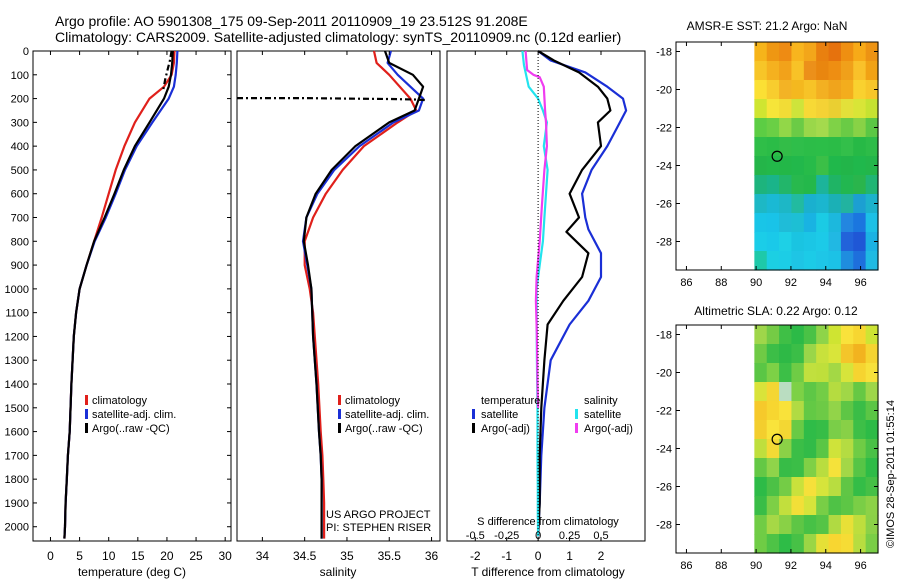 This screenshot has width=900, height=580. Describe the element at coordinates (826, 566) in the screenshot. I see `lon-tick-label: 94` at that location.